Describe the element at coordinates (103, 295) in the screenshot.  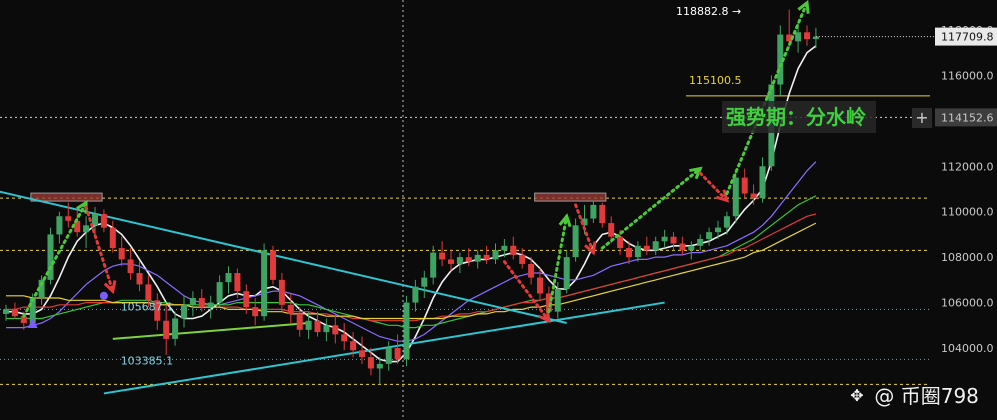
I see `signal-marker-circle` at that location.